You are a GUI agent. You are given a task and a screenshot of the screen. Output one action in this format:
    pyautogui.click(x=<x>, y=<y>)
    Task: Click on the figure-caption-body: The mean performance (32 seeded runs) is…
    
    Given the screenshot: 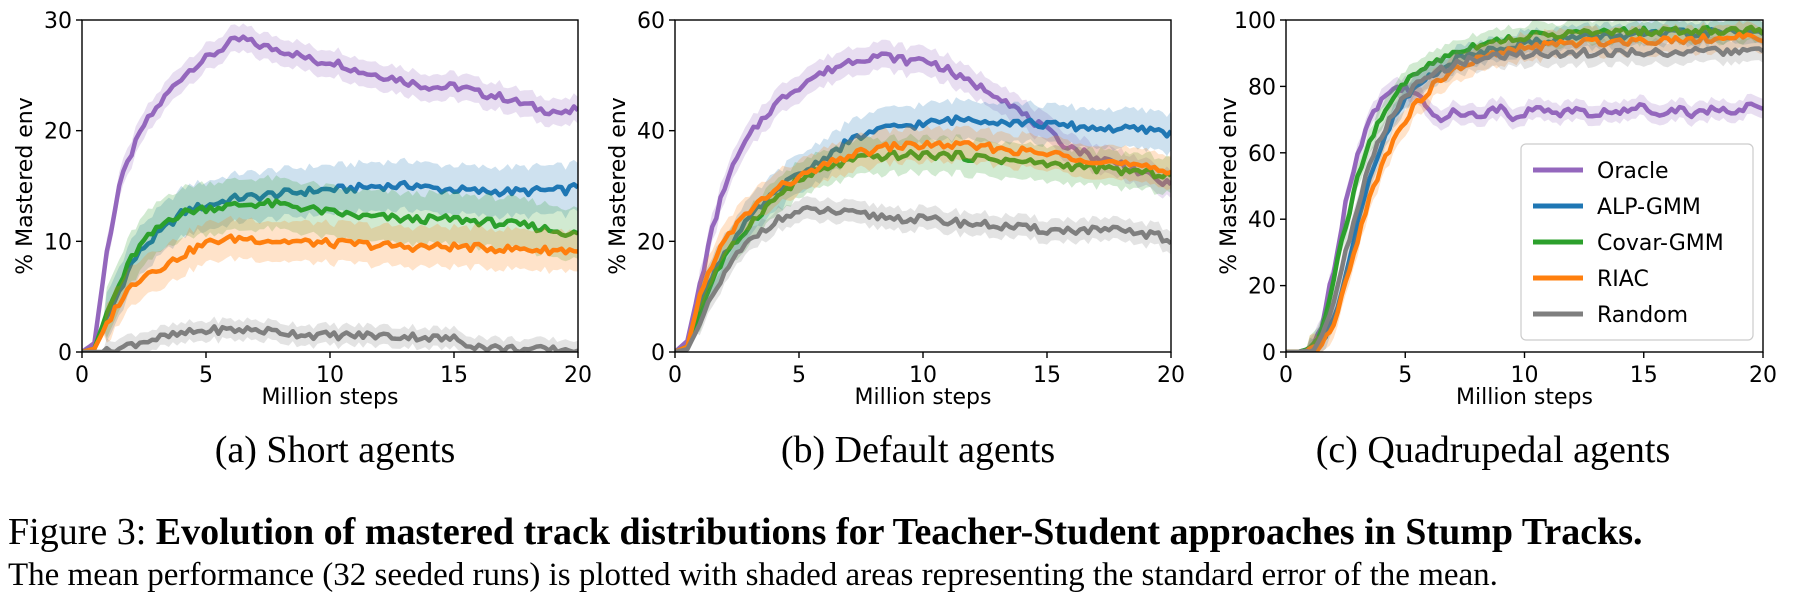 What is the action you would take?
    pyautogui.click(x=753, y=575)
    